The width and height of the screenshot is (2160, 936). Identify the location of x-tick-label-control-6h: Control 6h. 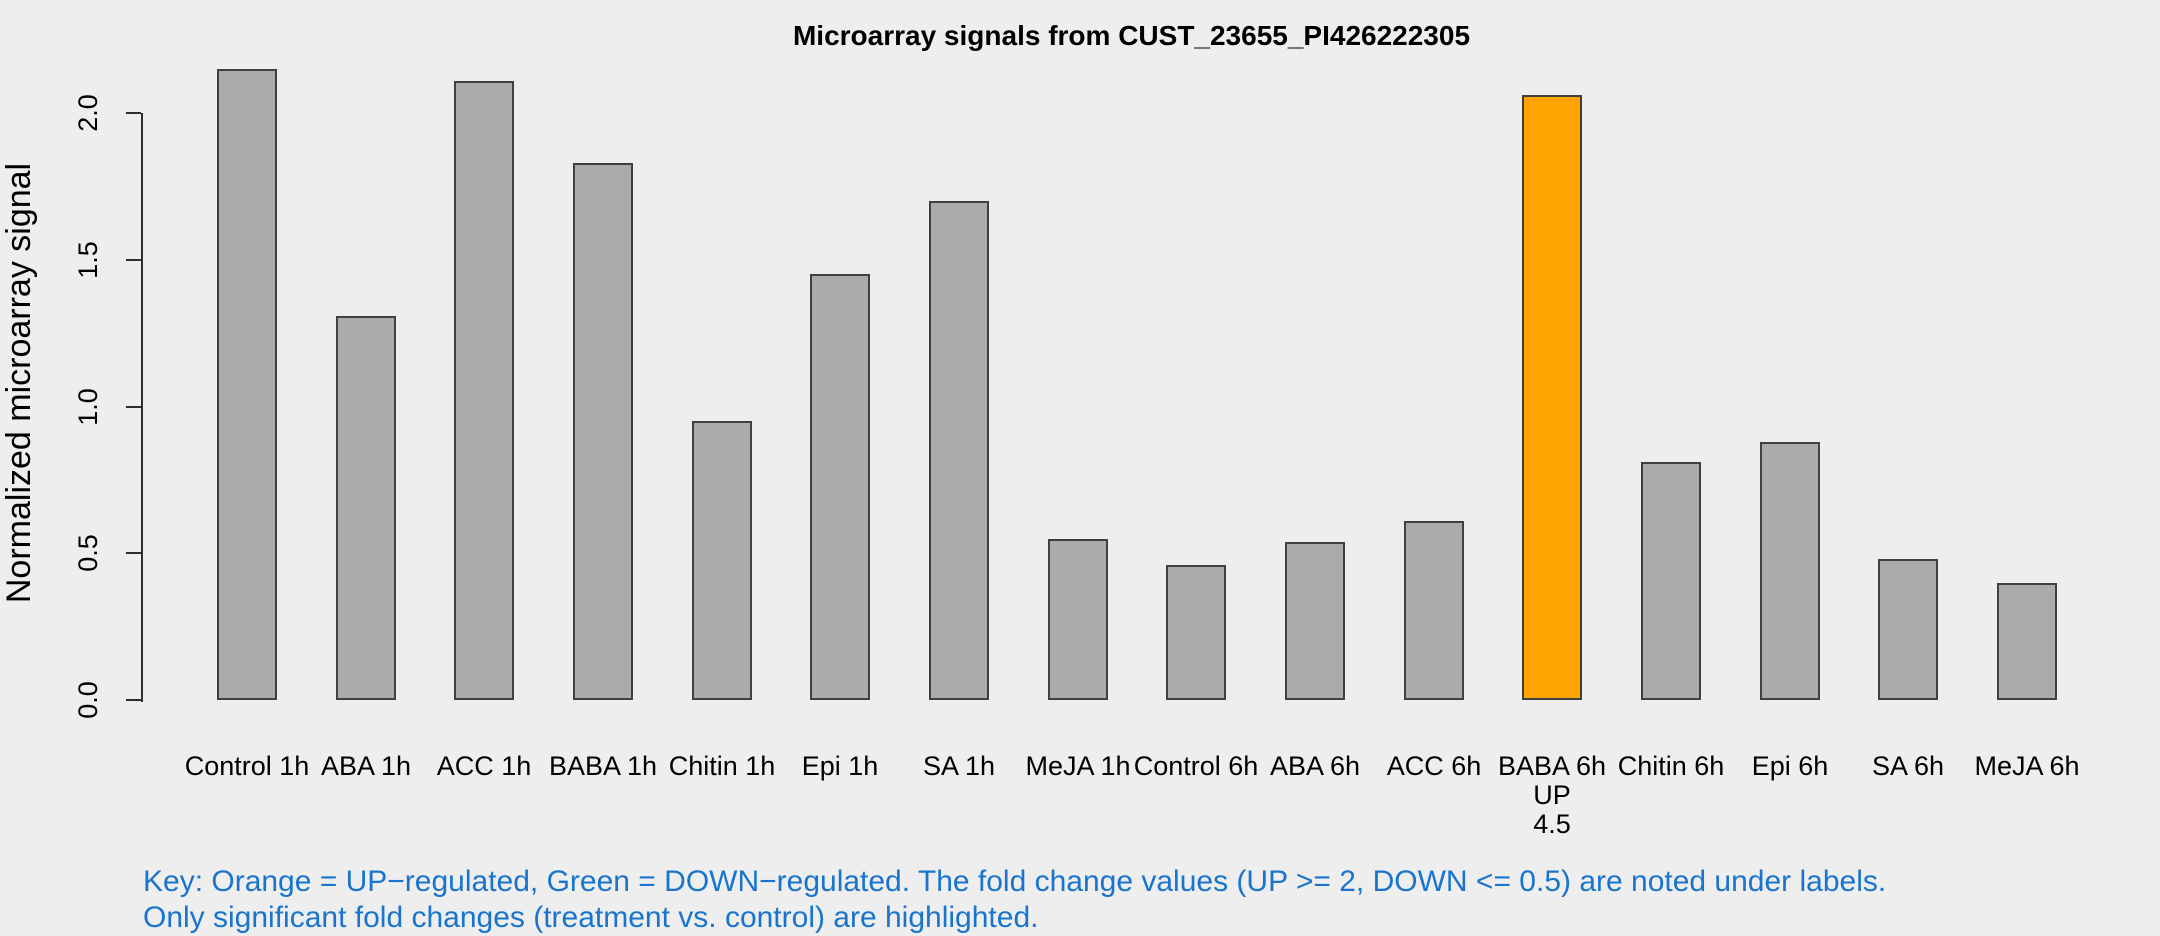
(1196, 766).